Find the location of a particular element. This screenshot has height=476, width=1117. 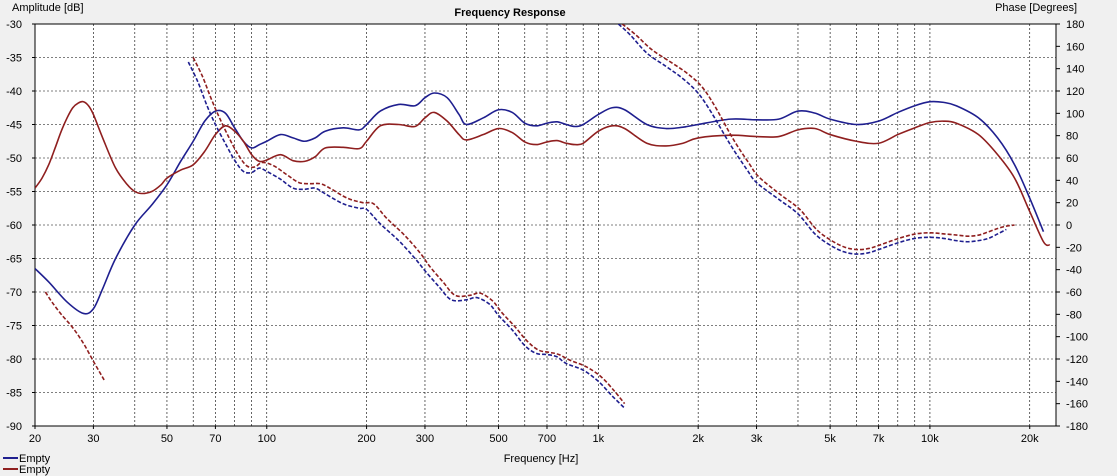

y-right-tick-label: 40 is located at coordinates (1072, 181).